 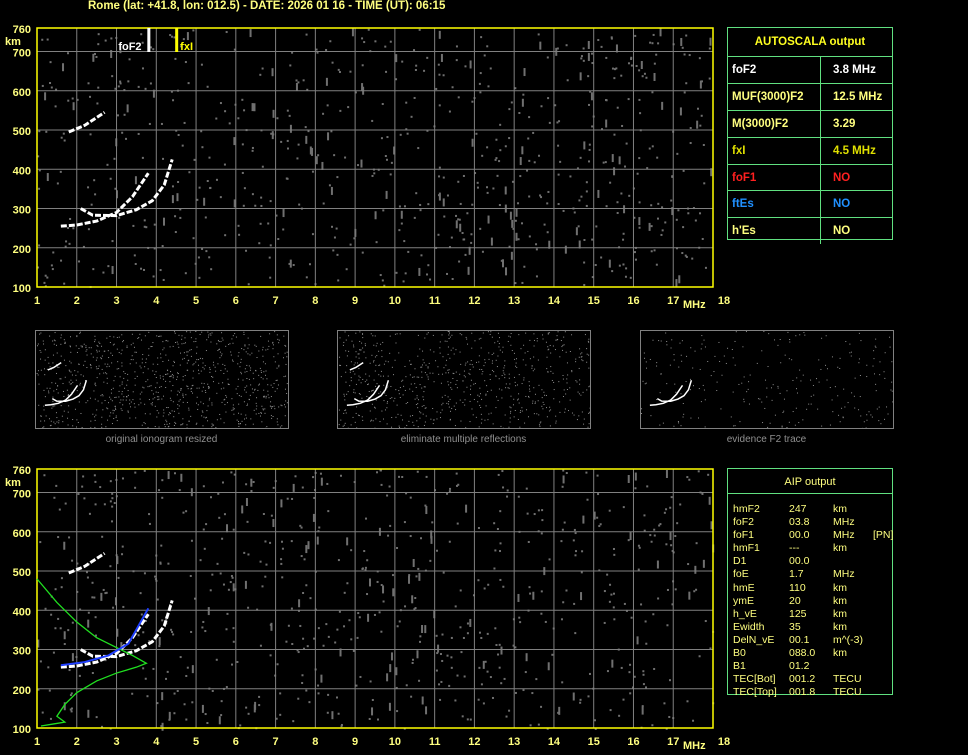 What do you see at coordinates (129, 47) in the screenshot?
I see `foF2-marker-label: foF2` at bounding box center [129, 47].